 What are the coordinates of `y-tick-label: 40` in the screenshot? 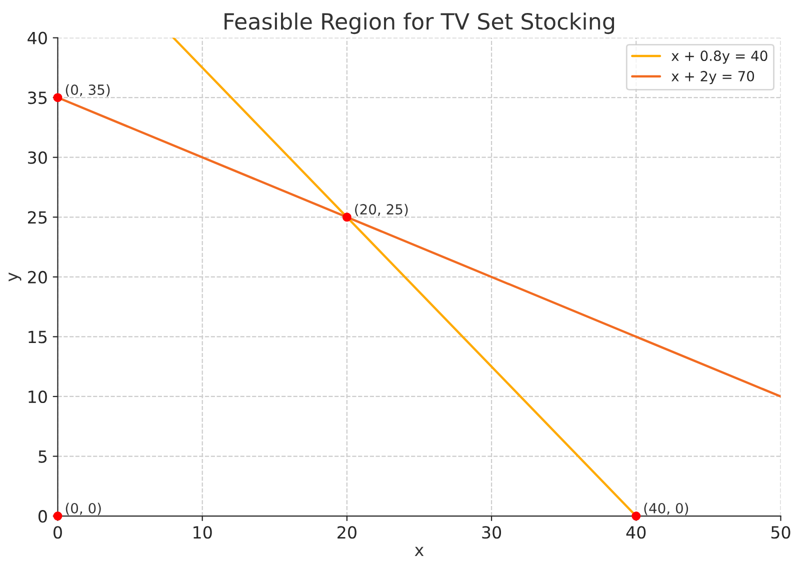 It's located at (37, 38).